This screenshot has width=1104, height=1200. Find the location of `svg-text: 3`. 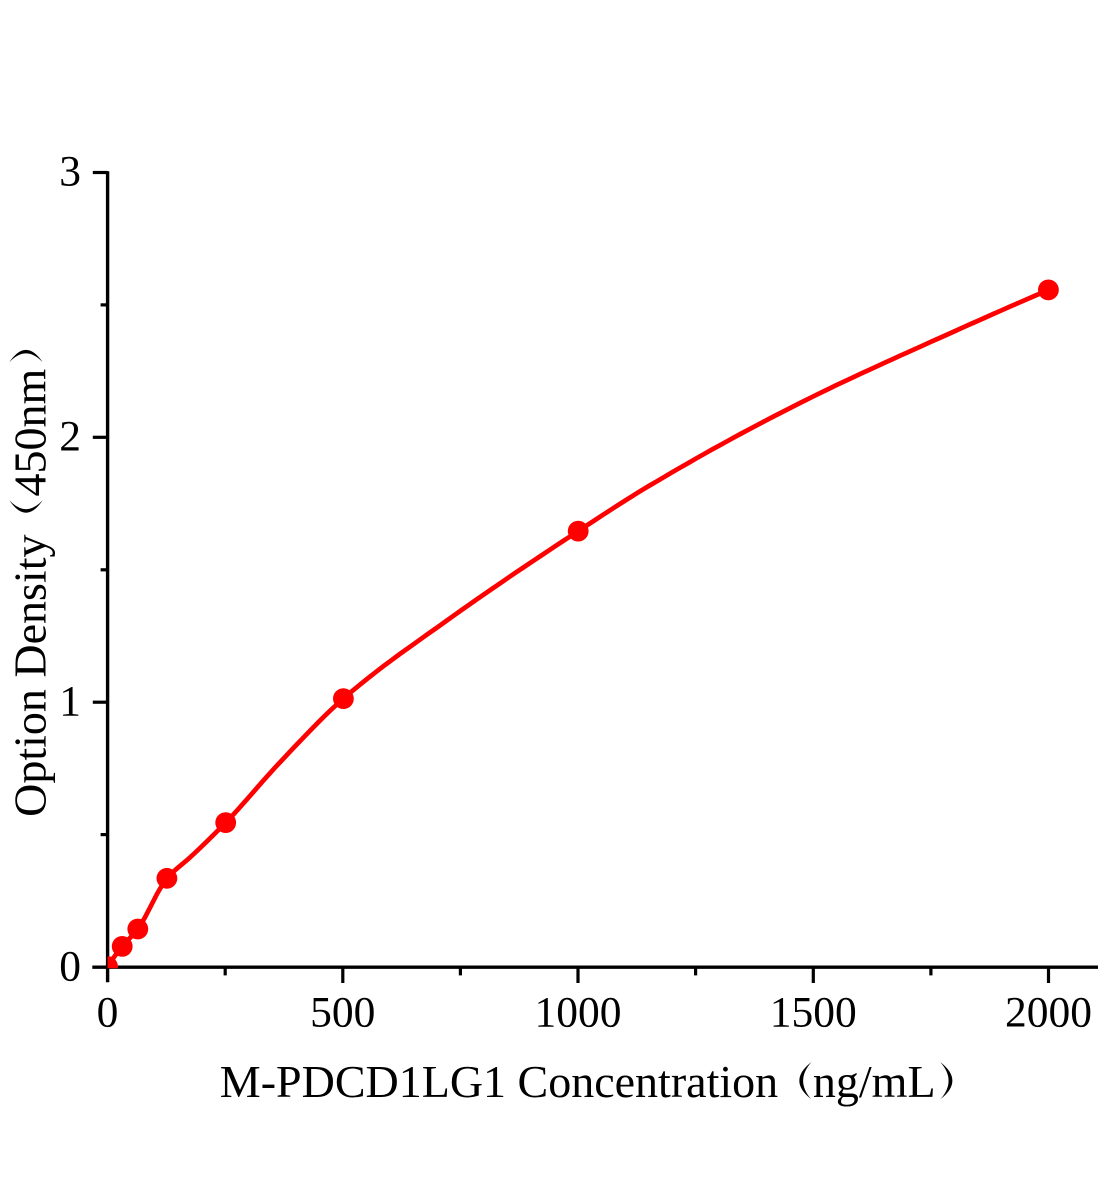

svg-text: 3 is located at coordinates (70, 172).